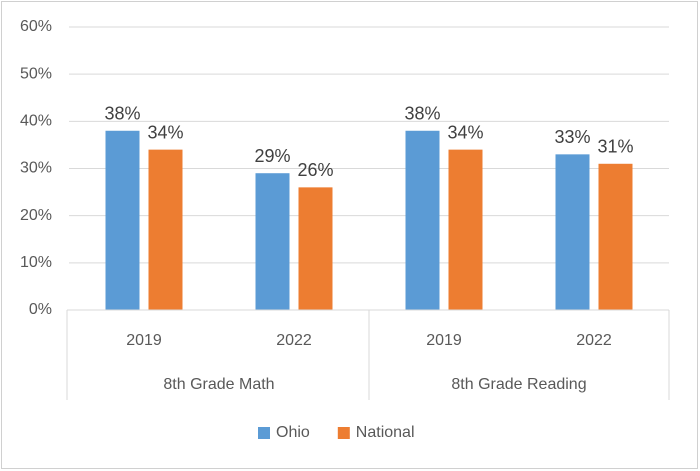 The height and width of the screenshot is (471, 700). I want to click on y-tick-label: 60%, so click(36, 26).